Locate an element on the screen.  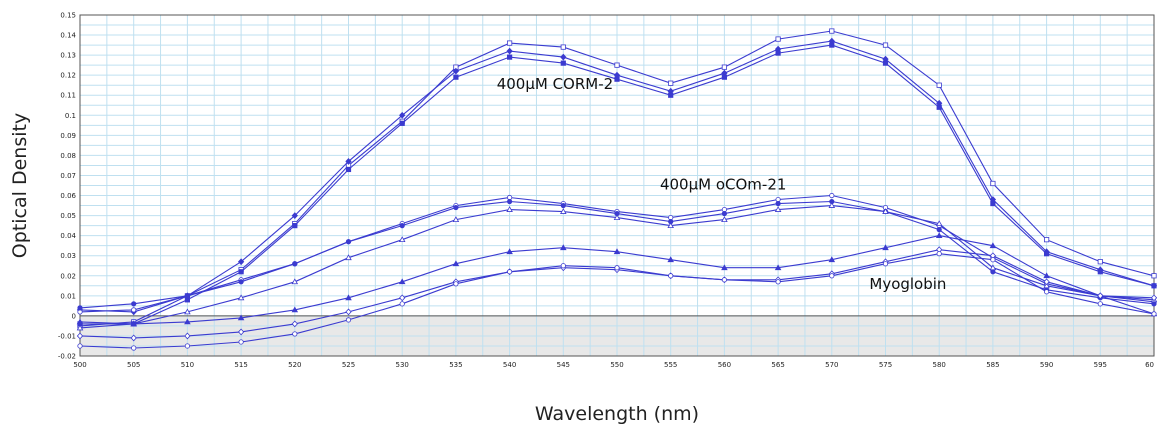
x-tick-label: 595 is located at coordinates (1100, 365).